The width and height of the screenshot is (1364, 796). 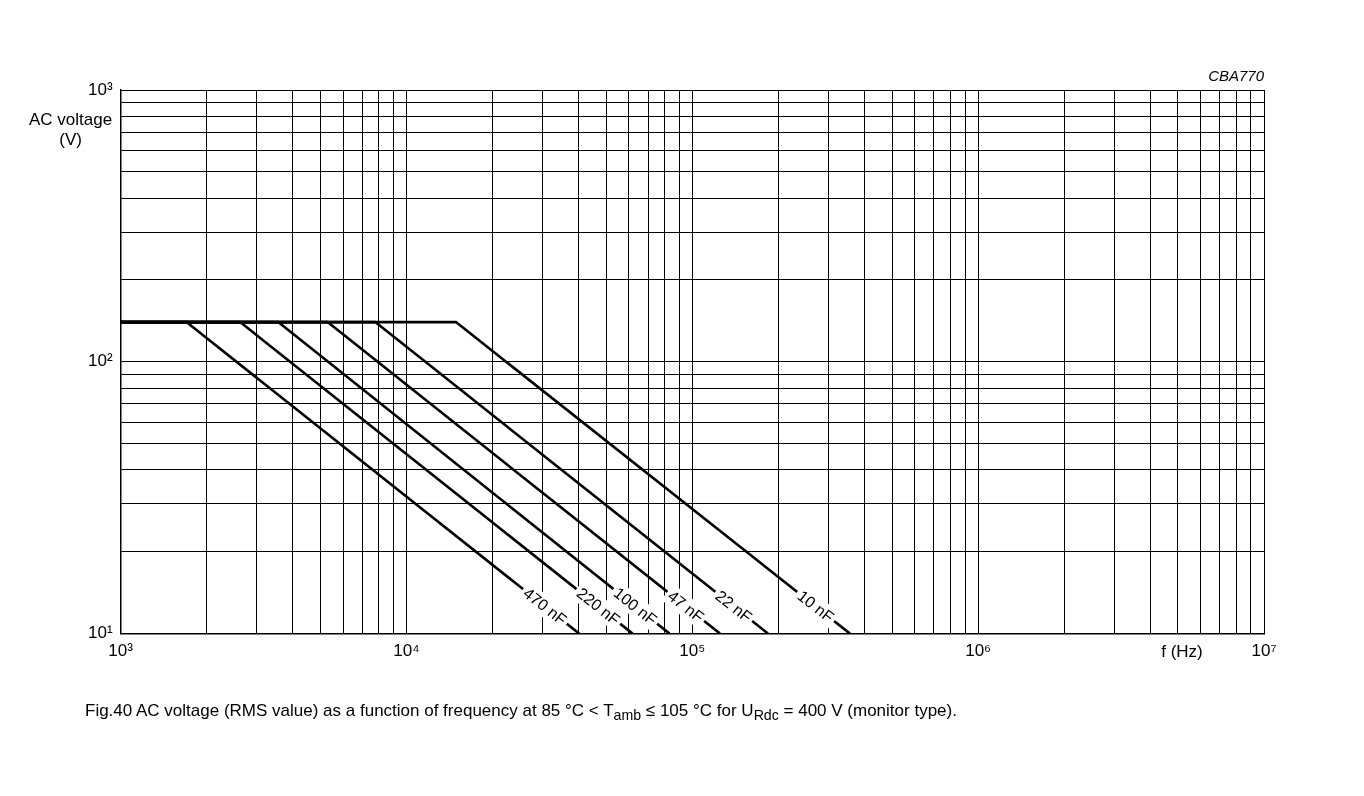 I want to click on x-axis-title: f (Hz), so click(x=1182, y=651).